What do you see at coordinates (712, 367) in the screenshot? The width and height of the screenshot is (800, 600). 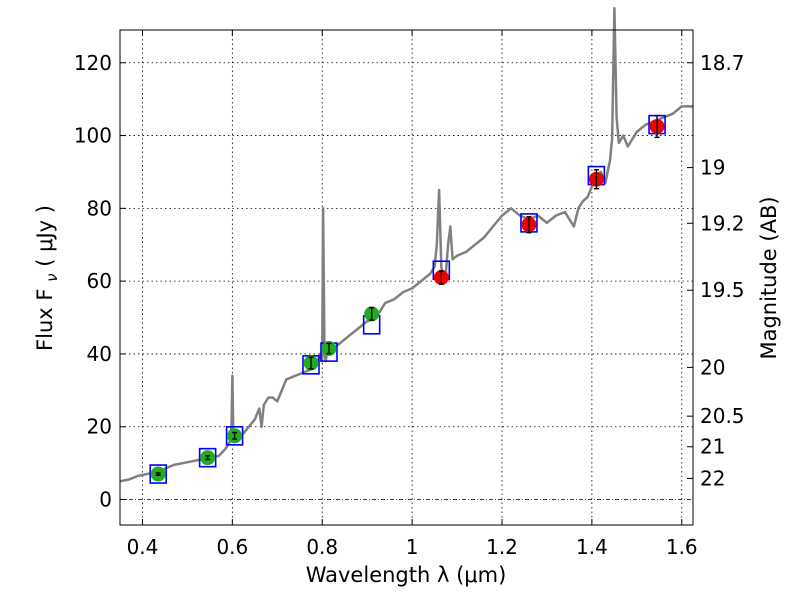 I see `right-tick-label: 20` at bounding box center [712, 367].